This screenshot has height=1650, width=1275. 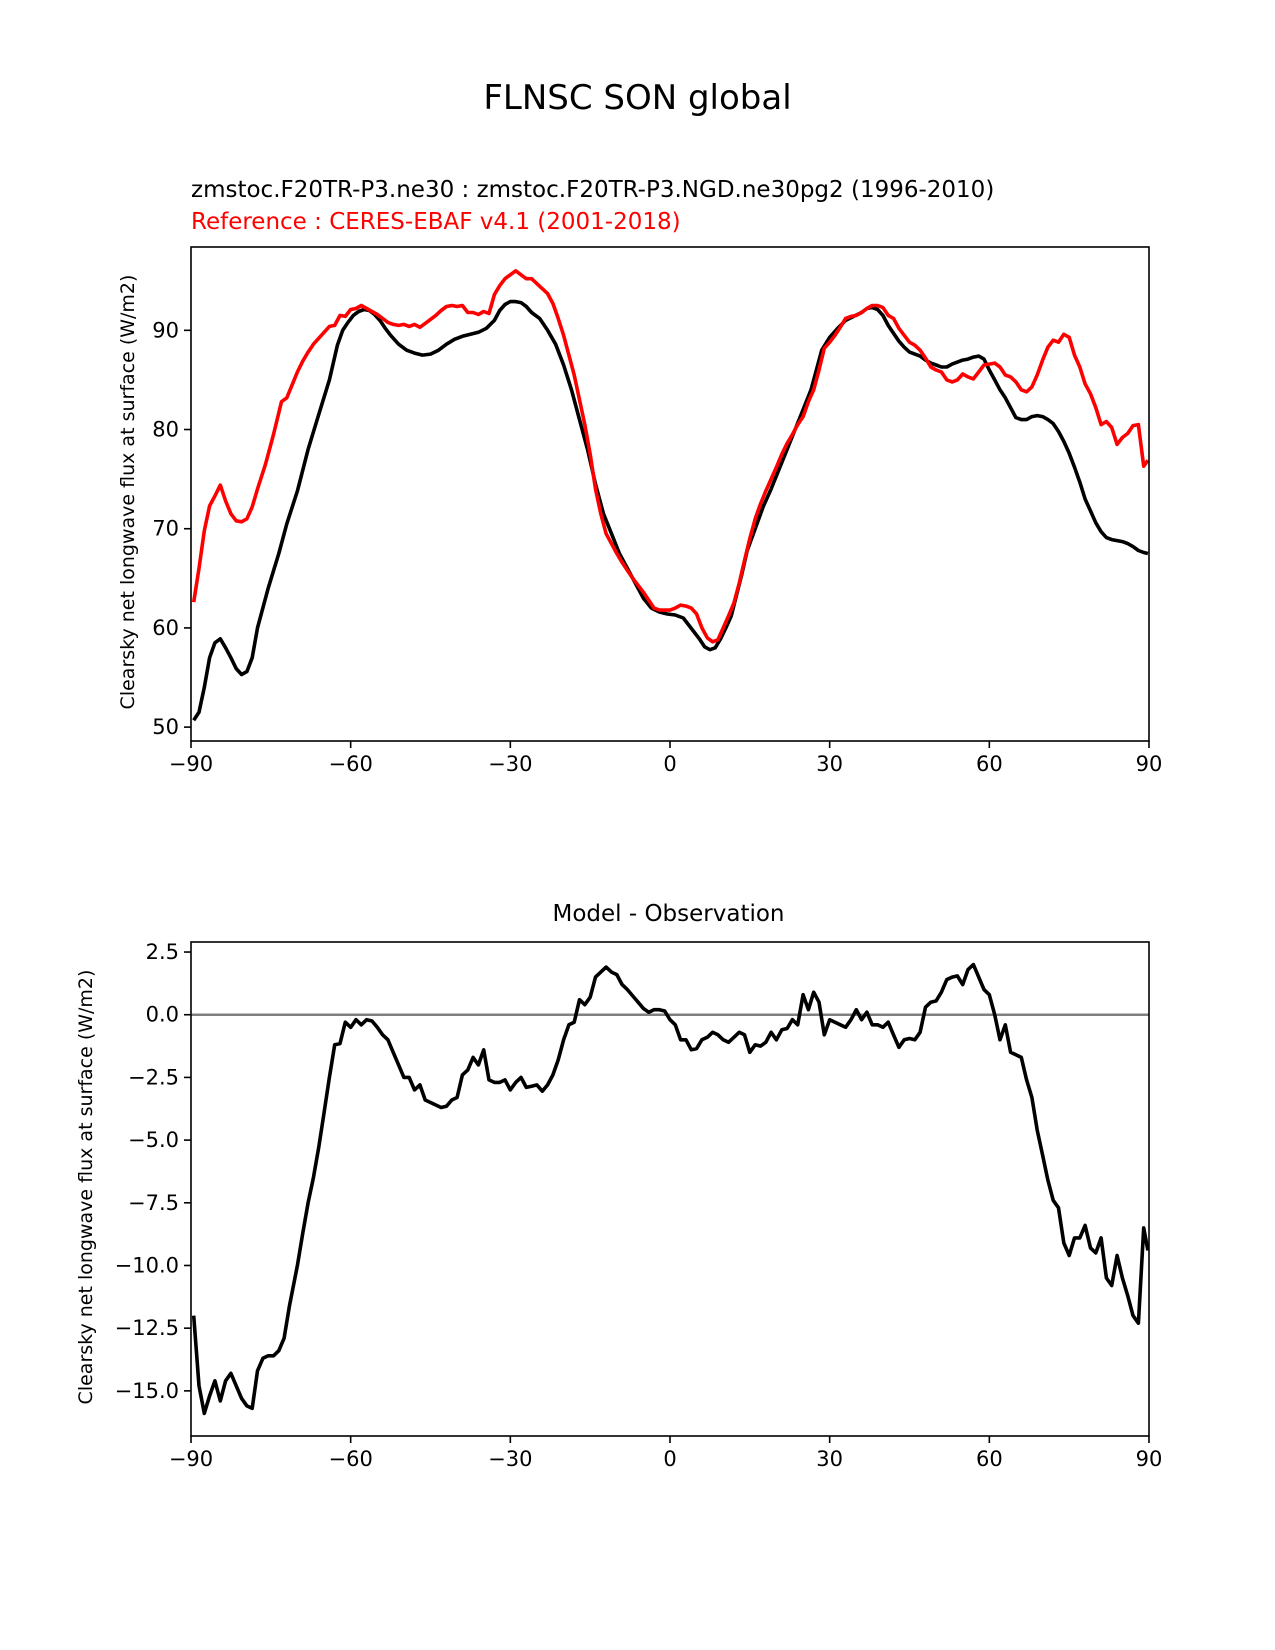 I want to click on top-ytick-label: 80, so click(x=165, y=430).